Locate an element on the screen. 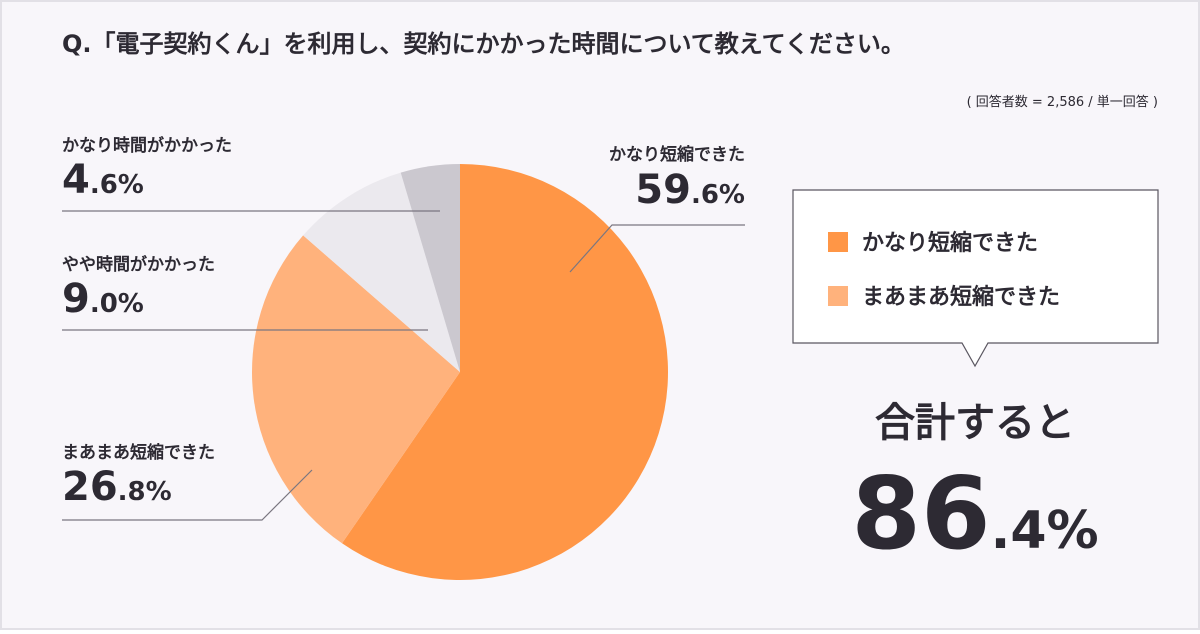 The image size is (1200, 634). chart-subtitle: ( 回答者数 = 2,586 / 単一回答 ) is located at coordinates (1062, 102).